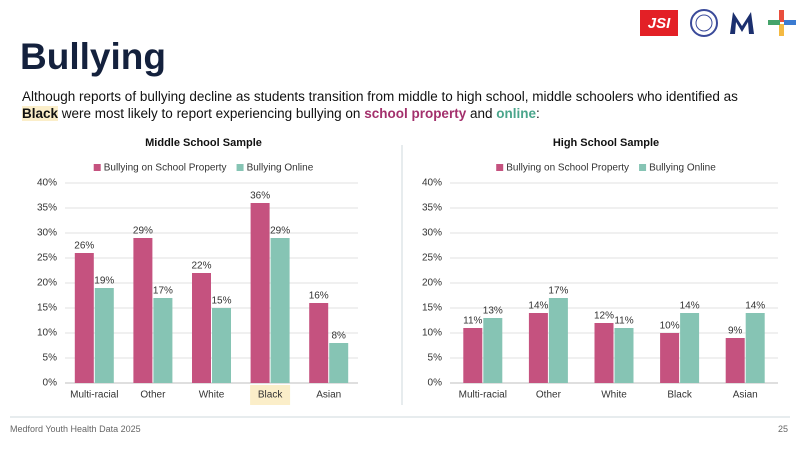 Image resolution: width=800 pixels, height=451 pixels. Describe the element at coordinates (47, 333) in the screenshot. I see `y-tick-label: 10%` at that location.